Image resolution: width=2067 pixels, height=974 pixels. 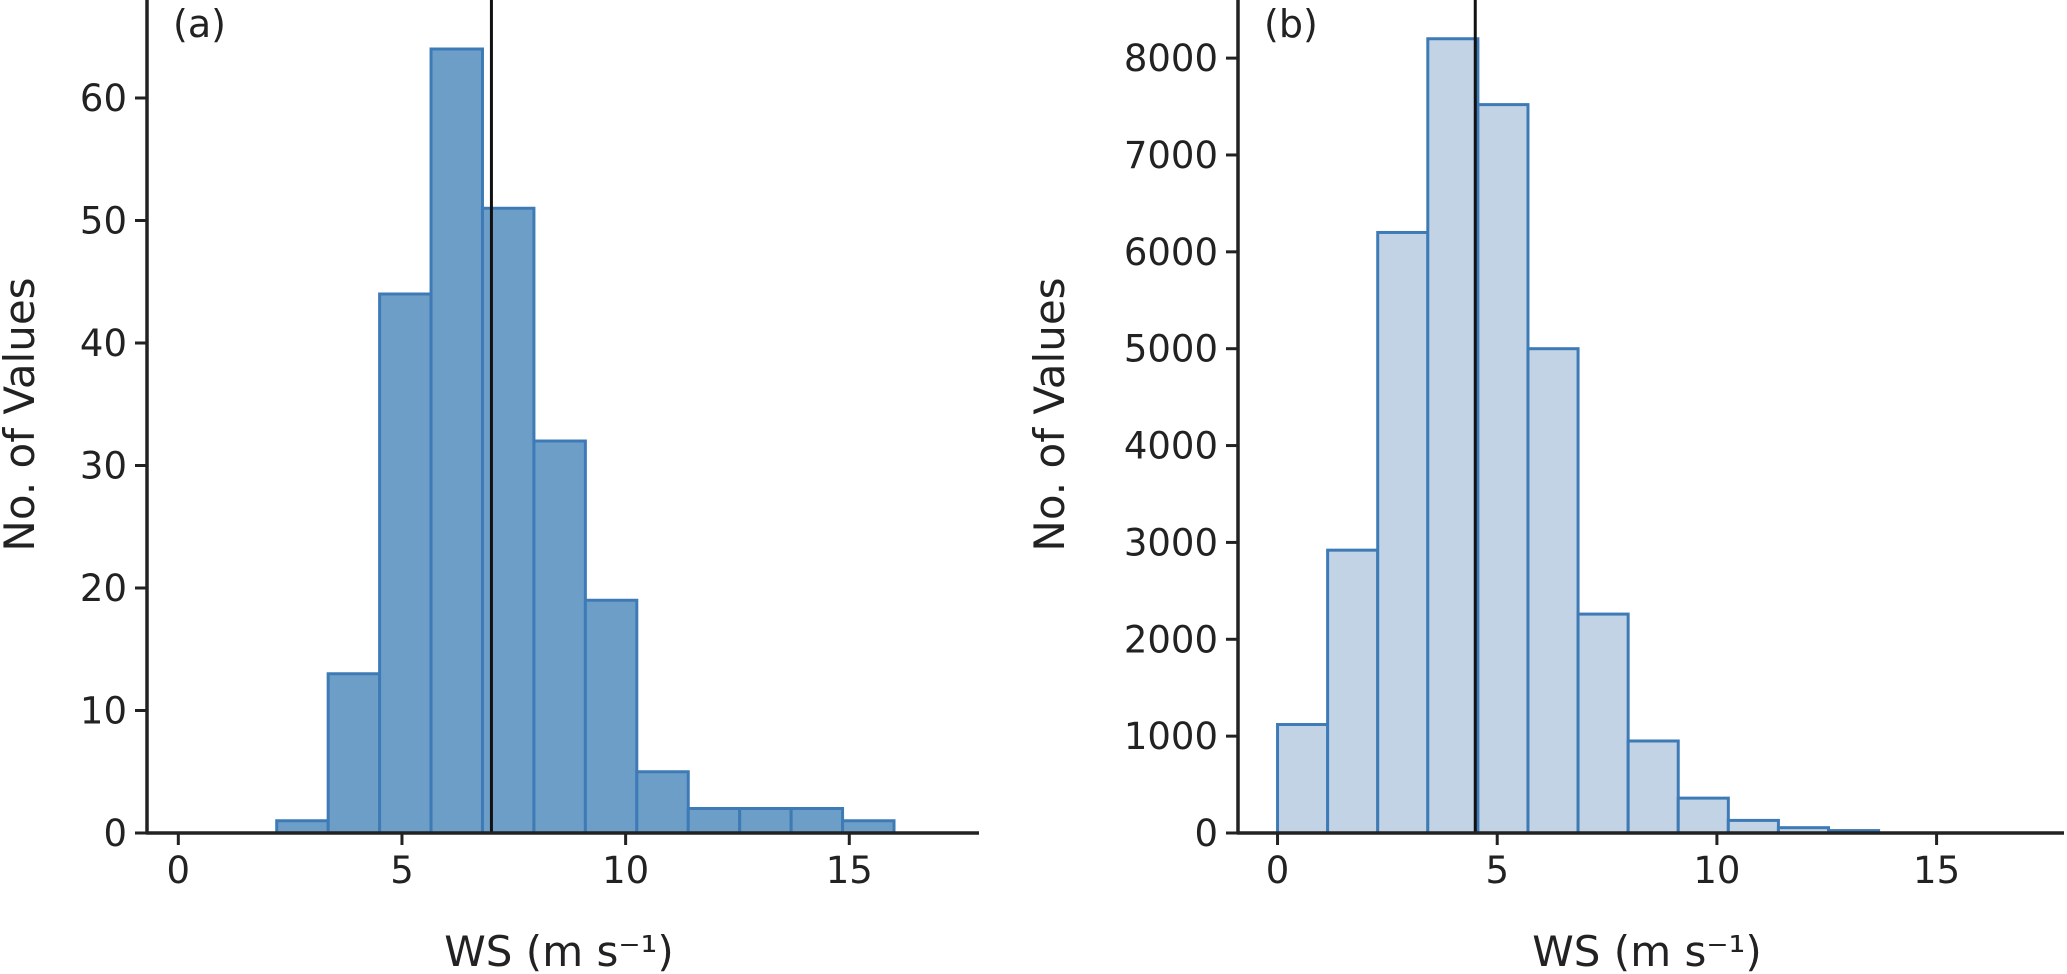 What do you see at coordinates (1291, 24) in the screenshot?
I see `panel-label: (b)` at bounding box center [1291, 24].